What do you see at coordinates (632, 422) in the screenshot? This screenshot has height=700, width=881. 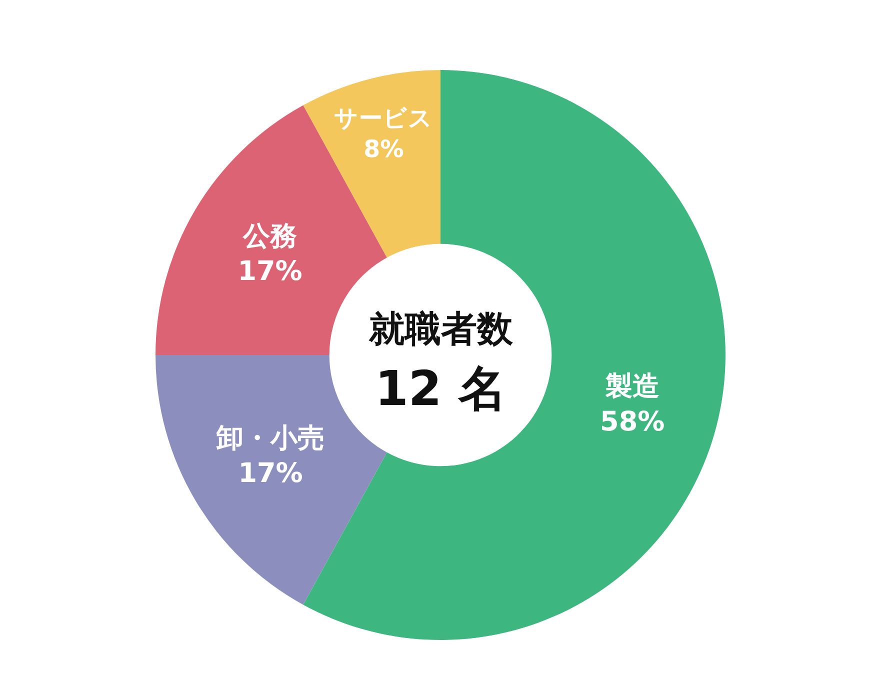 I see `data-label: 58%` at bounding box center [632, 422].